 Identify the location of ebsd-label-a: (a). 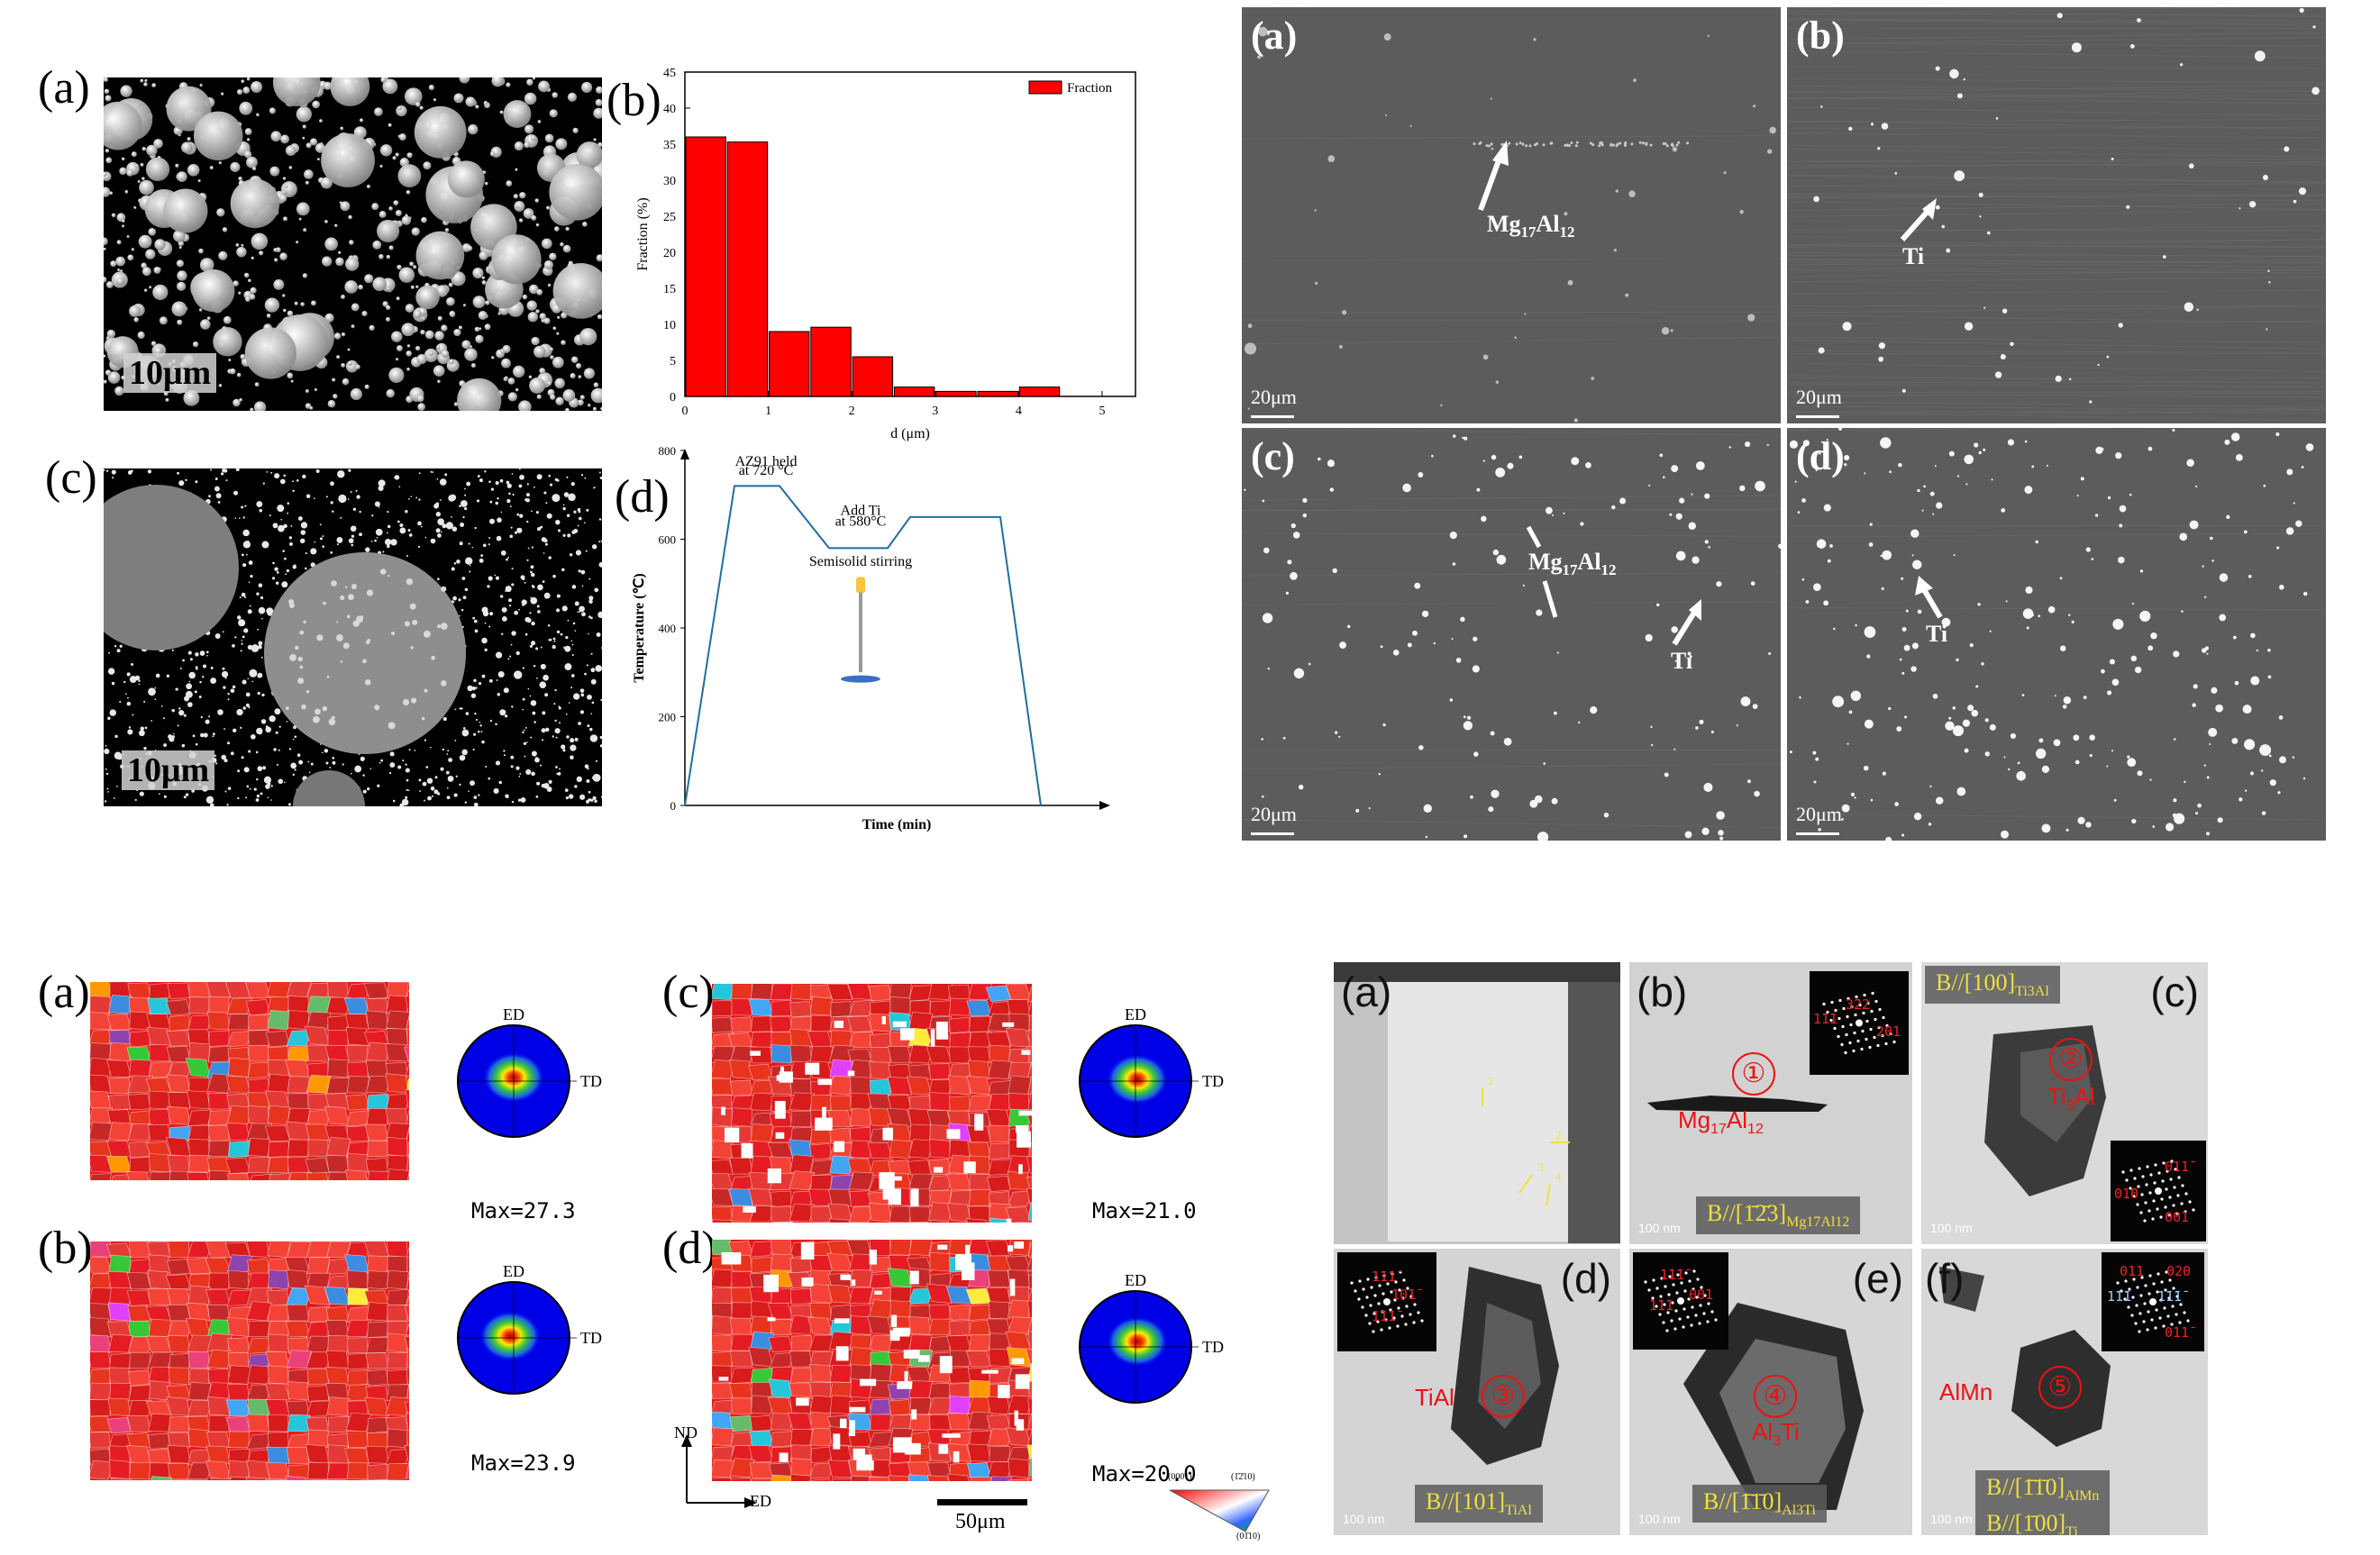
(64, 992).